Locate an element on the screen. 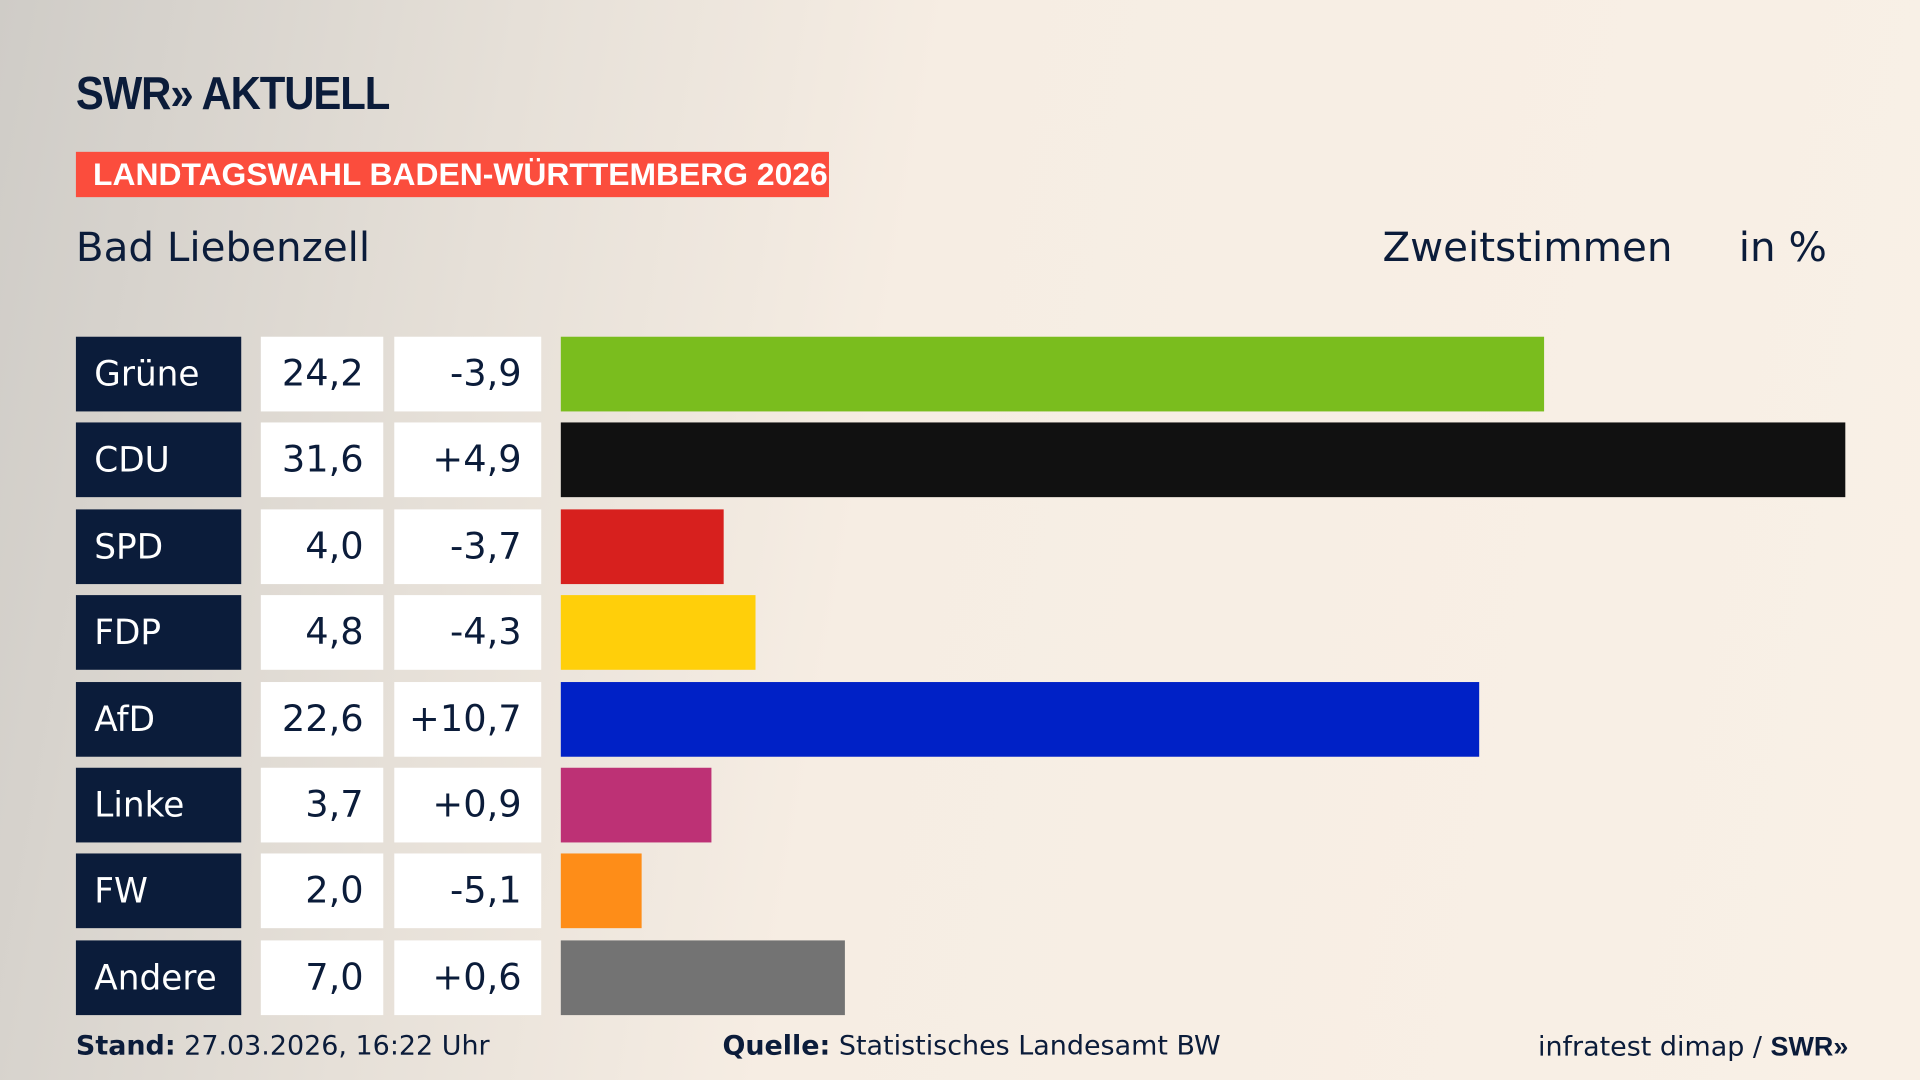 Image resolution: width=1920 pixels, height=1080 pixels. credit: infratest dimap / SWR» is located at coordinates (1693, 1047).